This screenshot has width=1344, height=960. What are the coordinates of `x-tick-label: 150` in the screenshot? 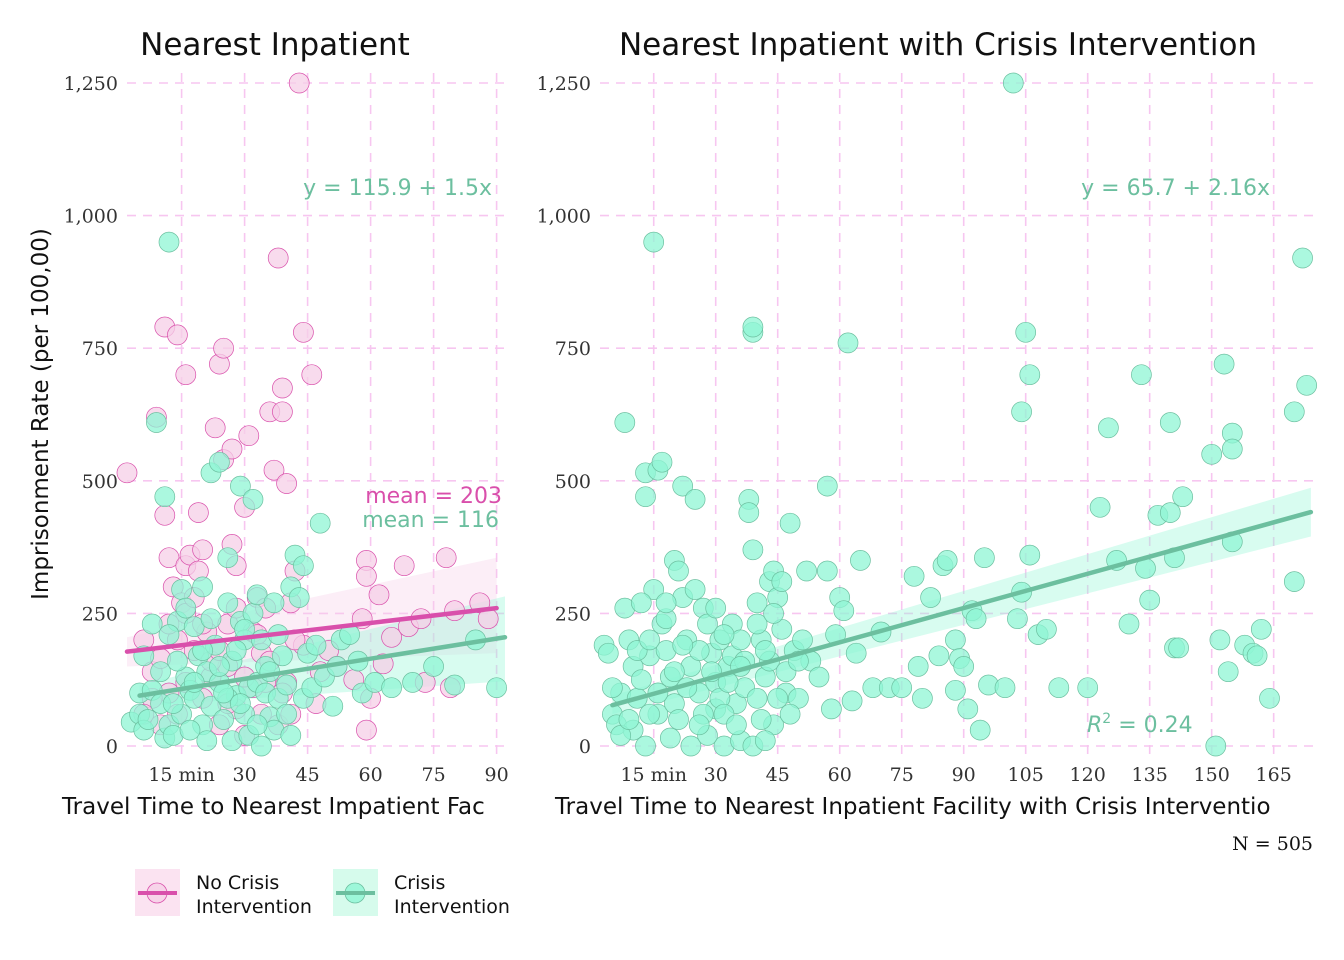 It's located at (1212, 775).